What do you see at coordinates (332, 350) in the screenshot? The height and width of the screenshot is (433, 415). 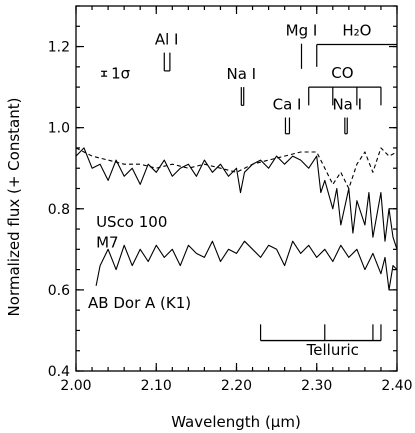 I see `band-label: Telluric` at bounding box center [332, 350].